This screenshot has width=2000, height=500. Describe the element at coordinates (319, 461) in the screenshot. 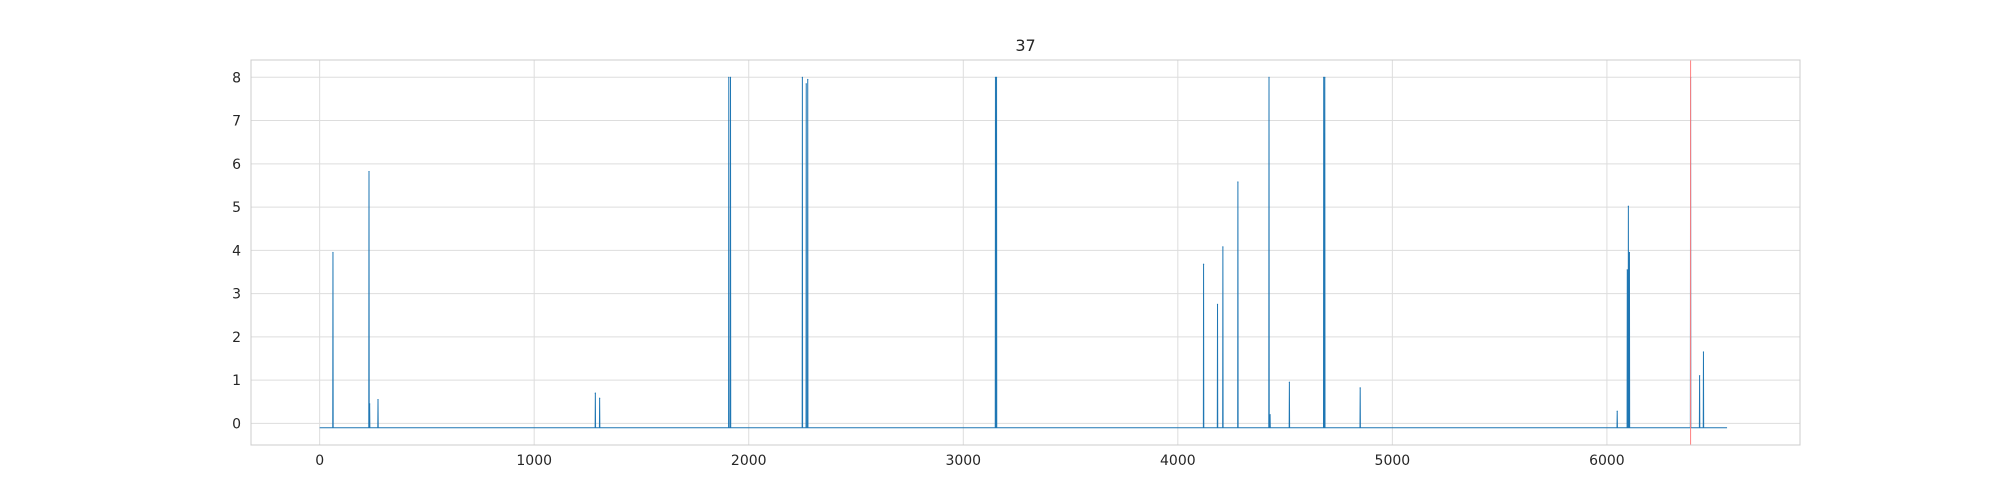

I see `x-tick-label: 0` at that location.